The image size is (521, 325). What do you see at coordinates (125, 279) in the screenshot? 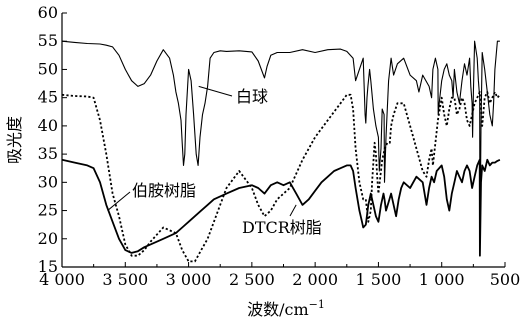
I see `x-tick-label: 3 500` at bounding box center [125, 279].